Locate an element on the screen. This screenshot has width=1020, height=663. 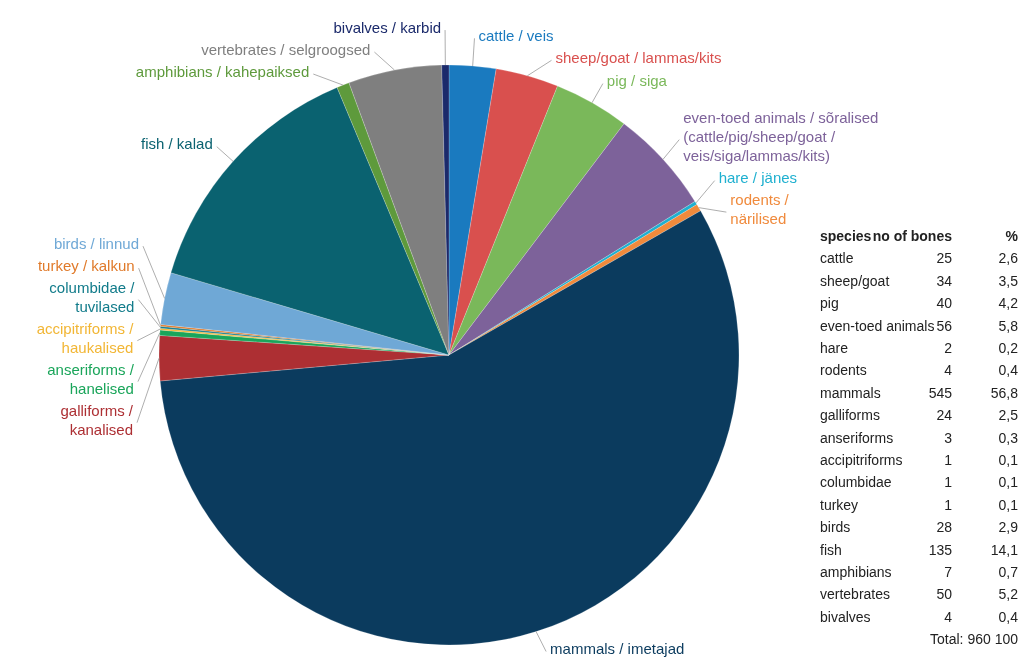
text: 4,2 is located at coordinates (1008, 303).